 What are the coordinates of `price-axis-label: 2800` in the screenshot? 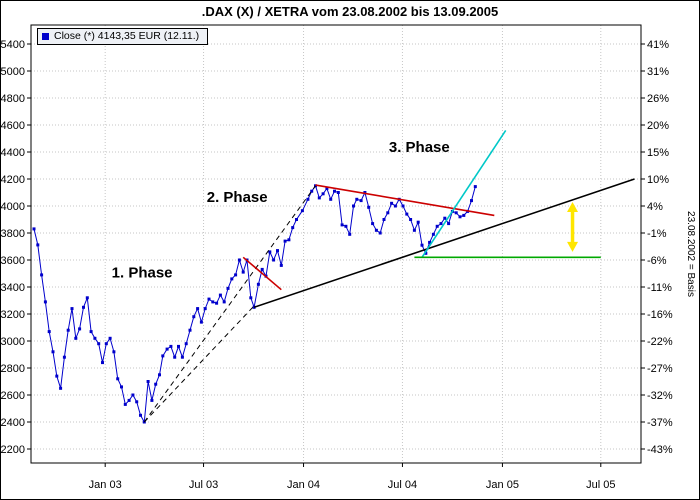 It's located at (13, 369).